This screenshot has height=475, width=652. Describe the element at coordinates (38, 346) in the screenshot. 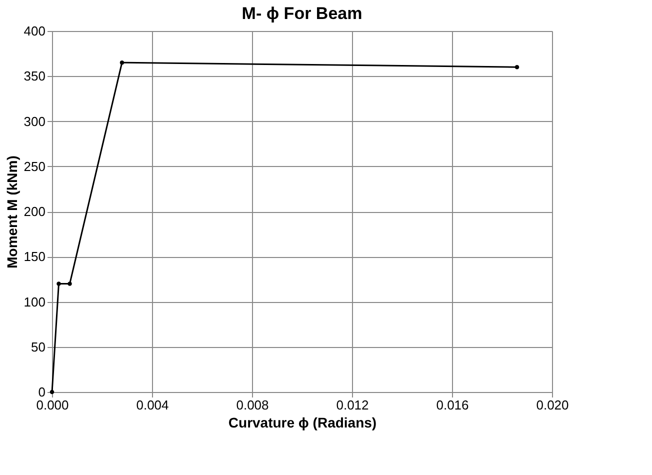

I see `y-tick-label: 50` at that location.